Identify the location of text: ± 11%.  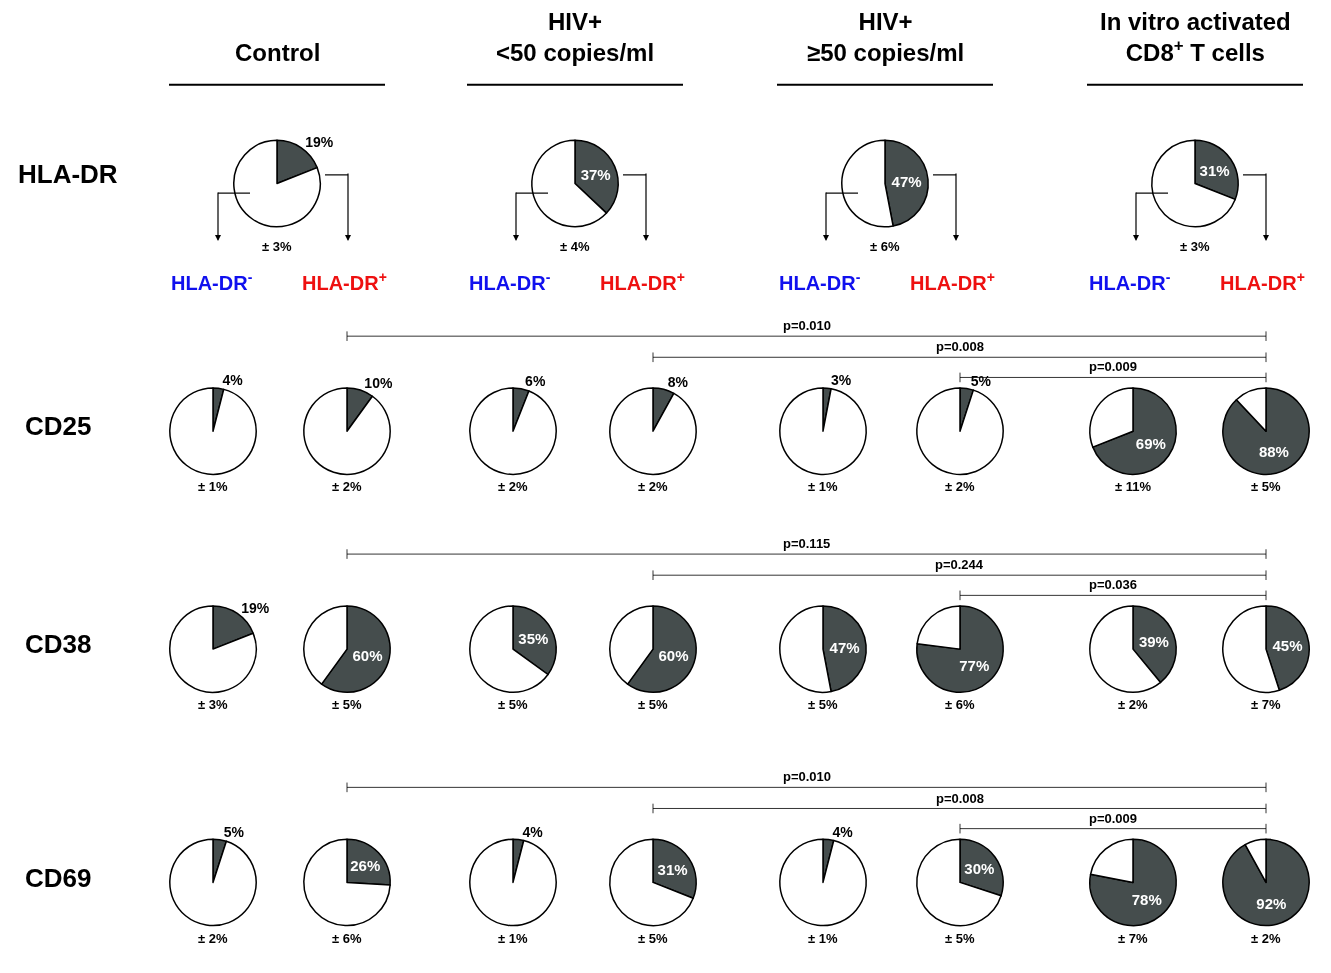
(1133, 486).